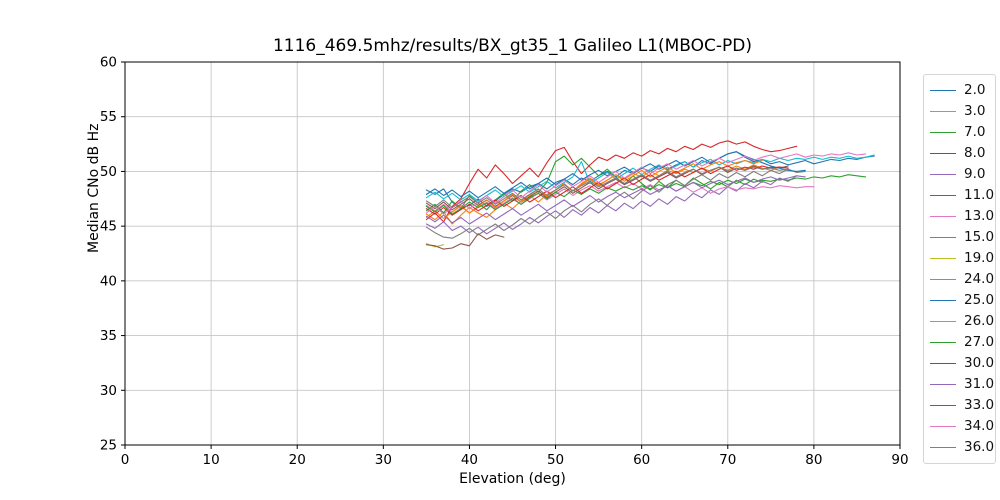 This screenshot has width=1000, height=500. Describe the element at coordinates (962, 258) in the screenshot. I see `legend-item-19.0: 19.0` at that location.